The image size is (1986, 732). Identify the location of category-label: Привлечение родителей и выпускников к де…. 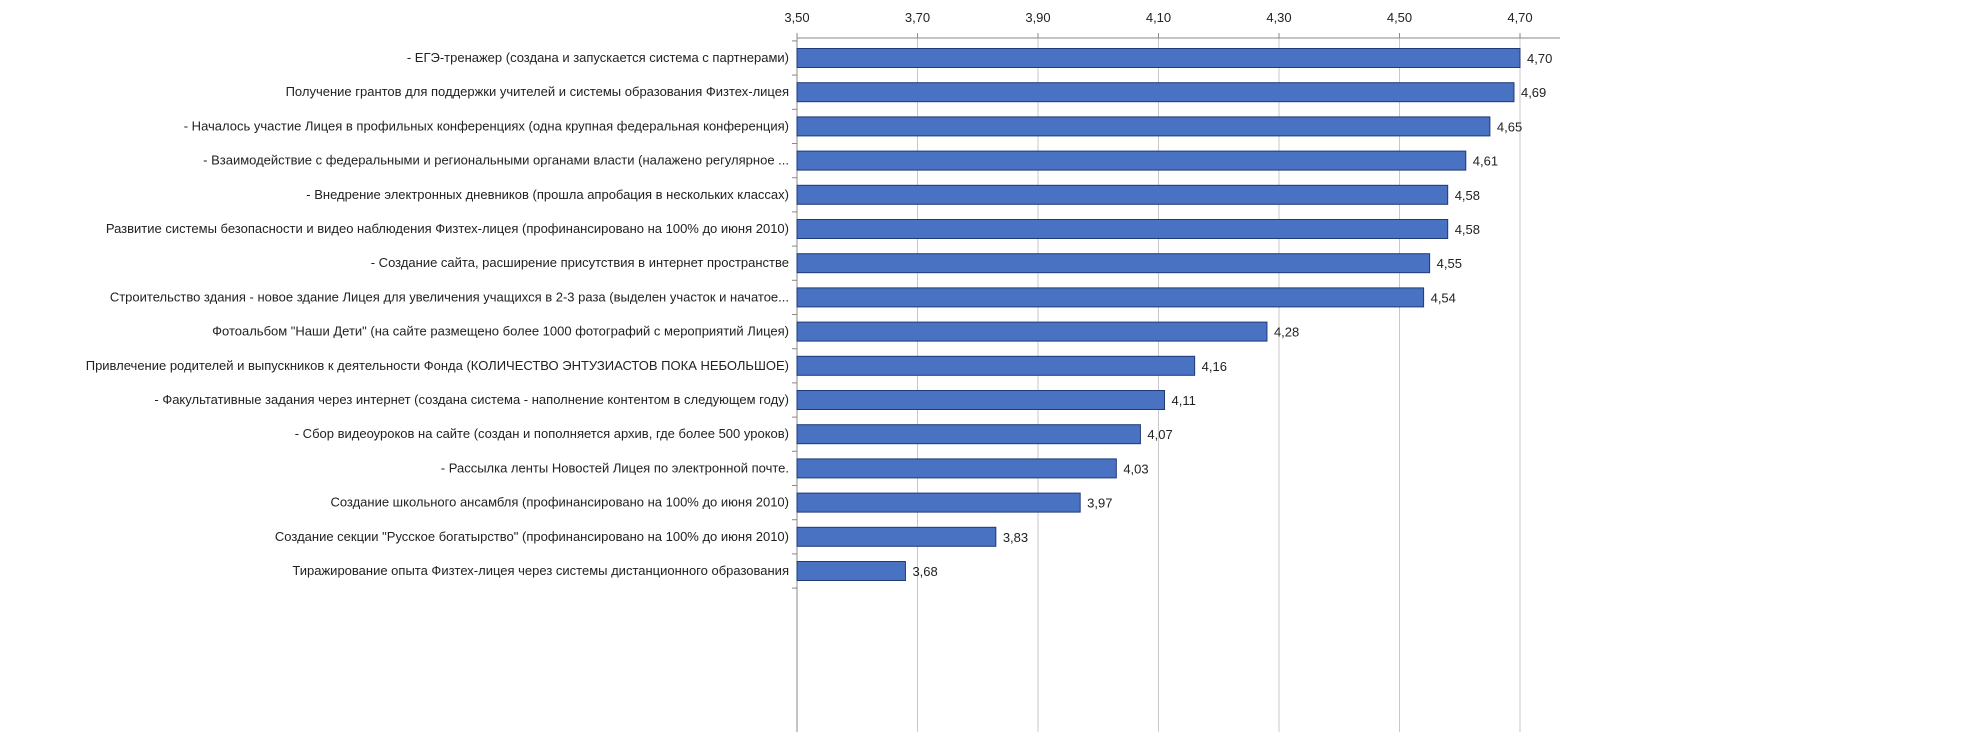
(437, 365).